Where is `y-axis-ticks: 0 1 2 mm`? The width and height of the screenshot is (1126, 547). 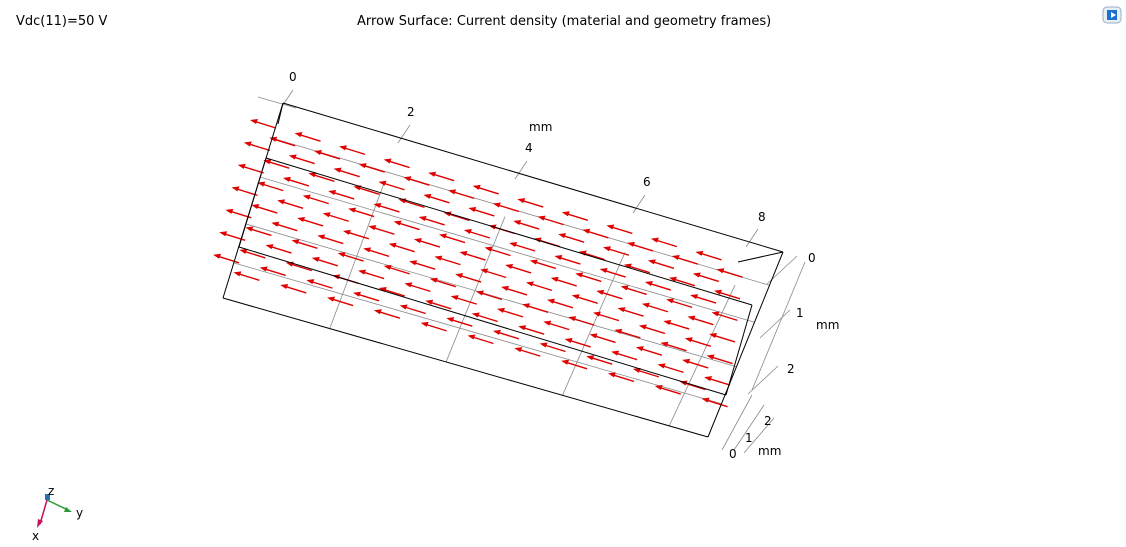 y-axis-ticks: 0 1 2 mm is located at coordinates (755, 437).